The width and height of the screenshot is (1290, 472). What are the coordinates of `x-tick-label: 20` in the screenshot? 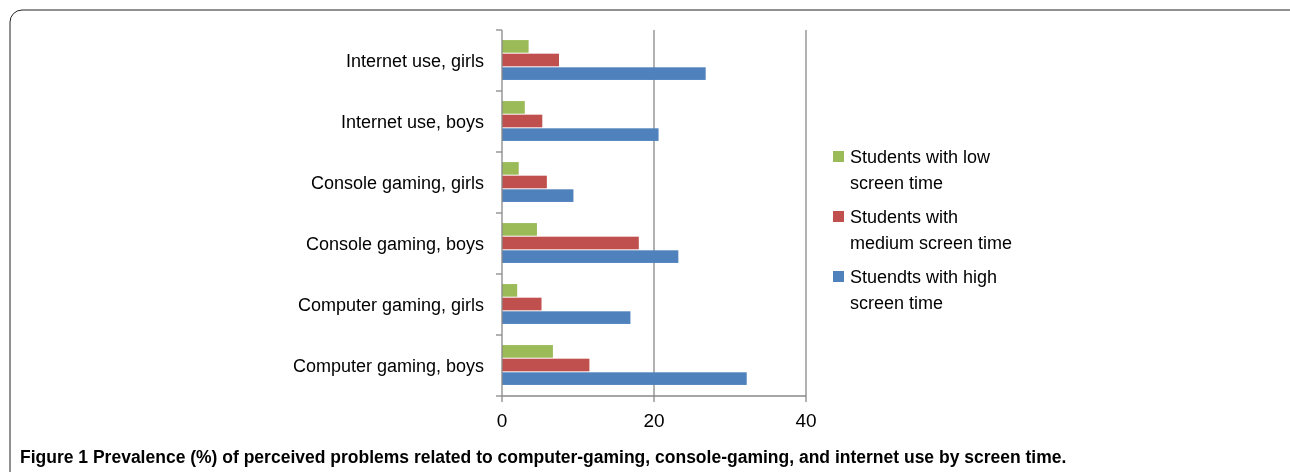 It's located at (654, 420).